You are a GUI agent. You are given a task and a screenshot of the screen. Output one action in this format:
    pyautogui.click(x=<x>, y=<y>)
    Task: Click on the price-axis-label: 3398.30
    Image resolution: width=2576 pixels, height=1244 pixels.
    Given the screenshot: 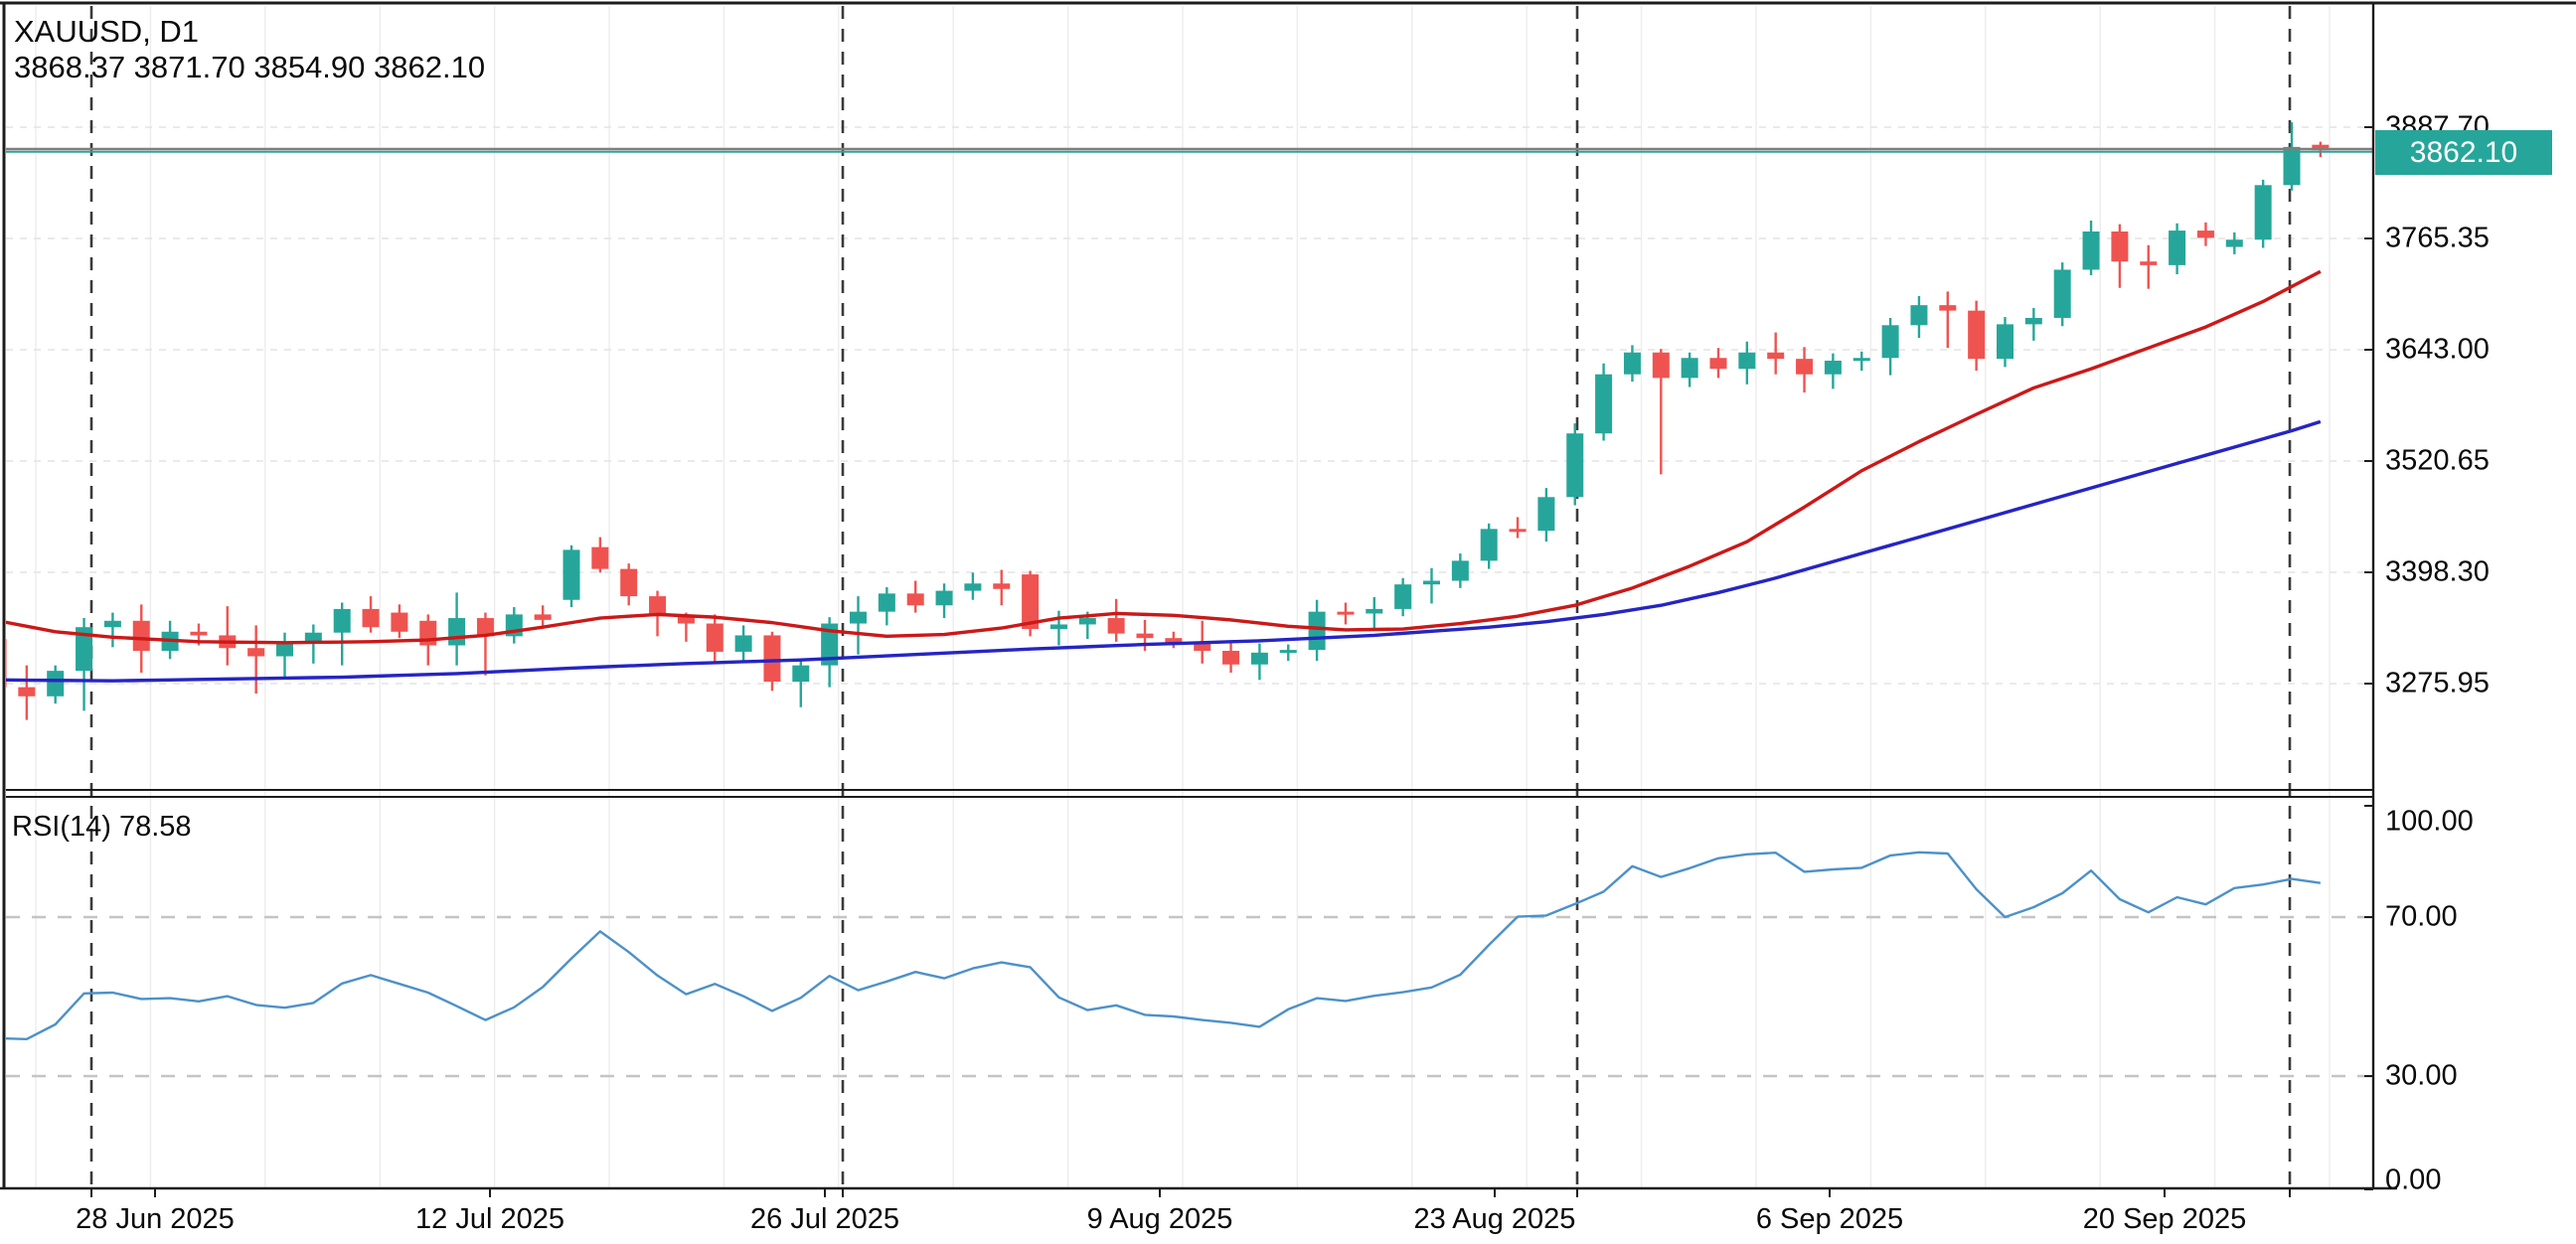 What is the action you would take?
    pyautogui.click(x=2437, y=571)
    